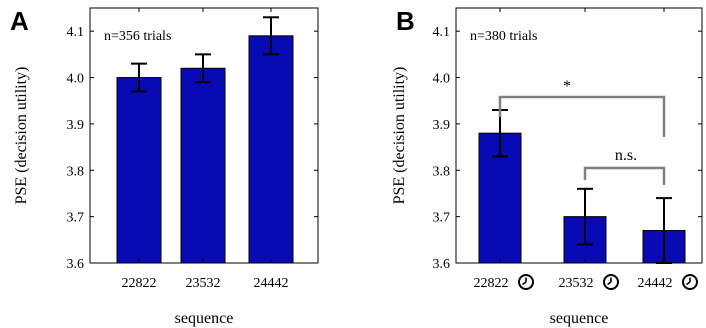 The image size is (706, 328). What do you see at coordinates (137, 36) in the screenshot?
I see `trial-count-note: n=356 trials` at bounding box center [137, 36].